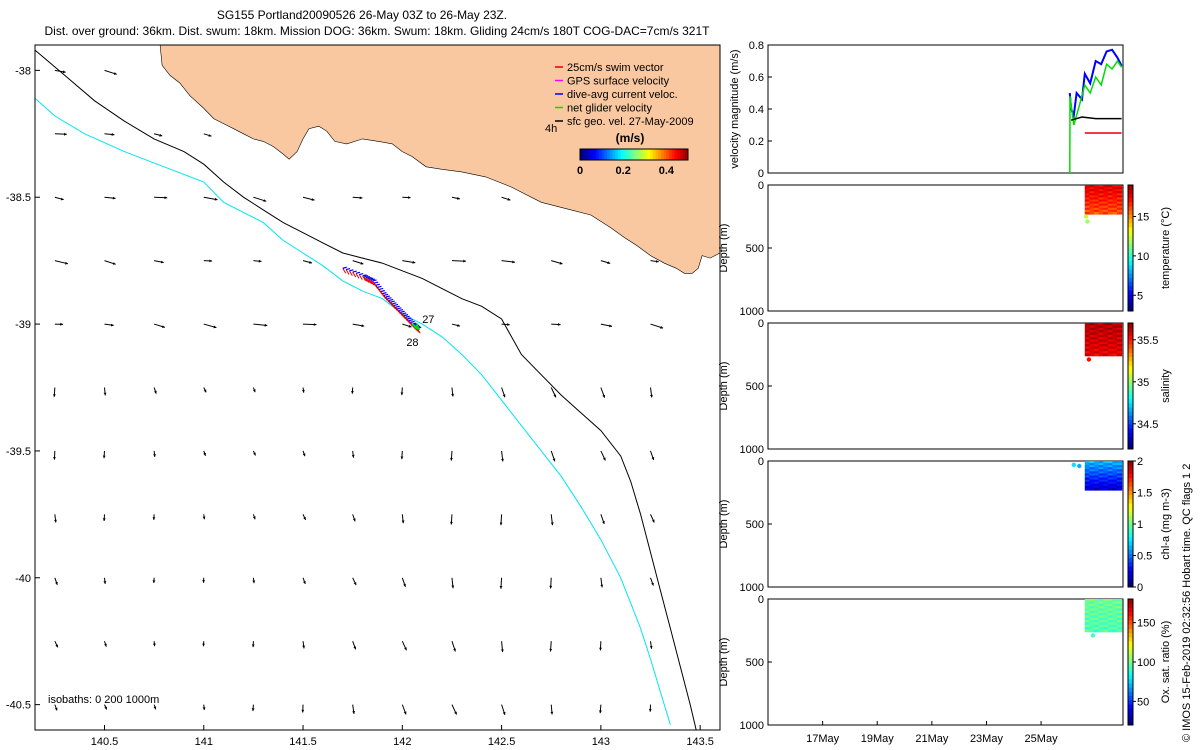 This screenshot has height=750, width=1200. What do you see at coordinates (1087, 221) in the screenshot?
I see `profile-outlier` at bounding box center [1087, 221].